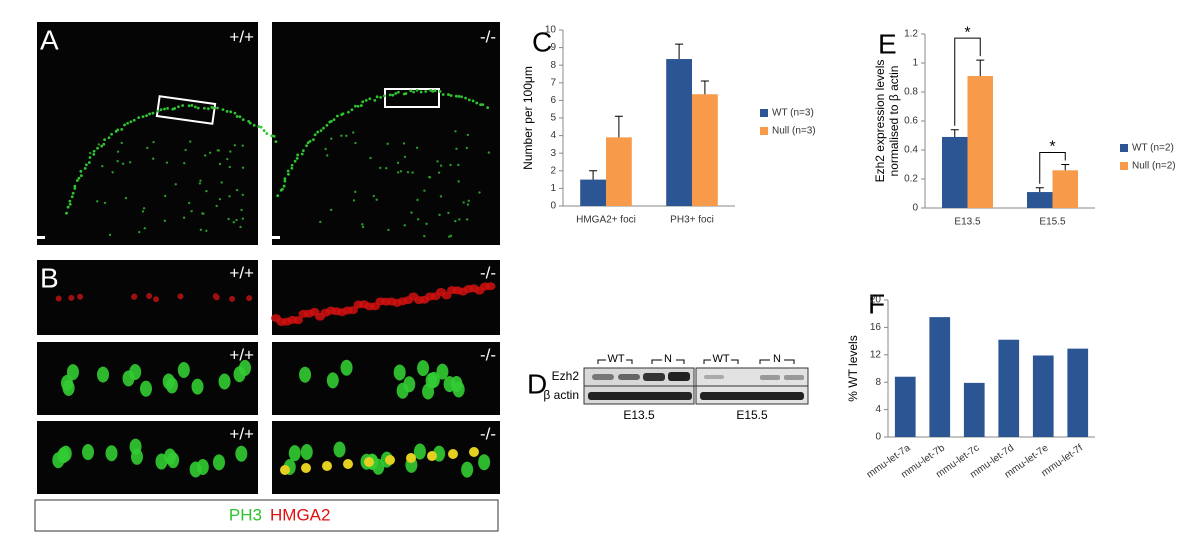 The width and height of the screenshot is (1200, 553). I want to click on blot-stage: E13.5, so click(639, 415).